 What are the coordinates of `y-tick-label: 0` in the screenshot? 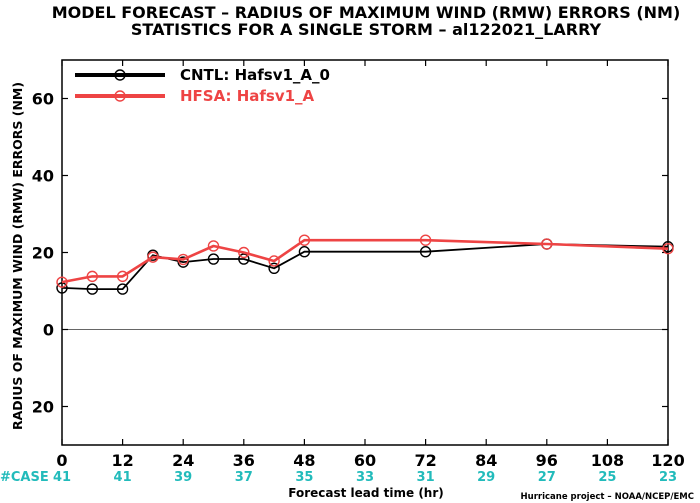 It's located at (48, 330).